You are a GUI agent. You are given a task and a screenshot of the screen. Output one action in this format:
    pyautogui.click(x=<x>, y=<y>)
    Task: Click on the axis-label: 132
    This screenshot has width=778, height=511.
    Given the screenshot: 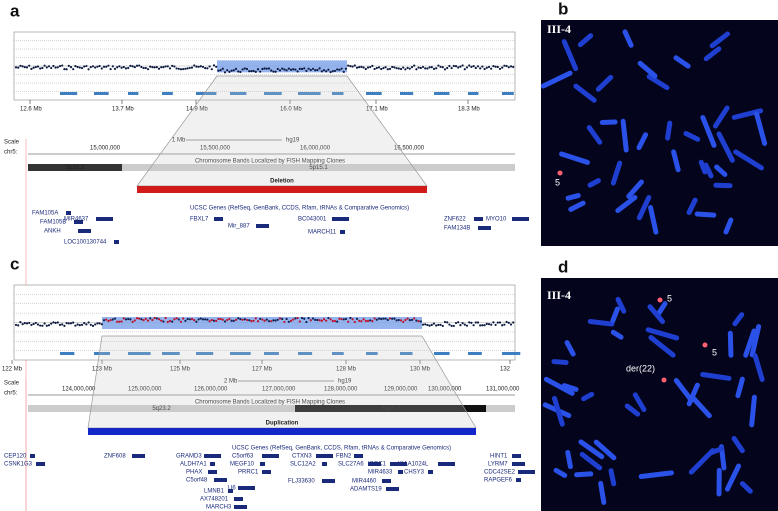 What is the action you would take?
    pyautogui.click(x=505, y=370)
    